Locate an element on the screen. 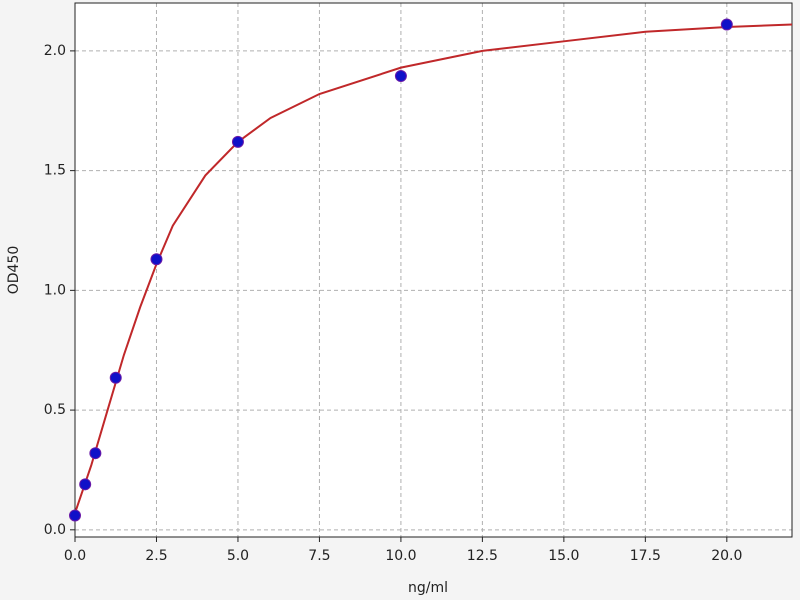 This screenshot has height=600, width=800. x-tick-label: 17.5 is located at coordinates (645, 556).